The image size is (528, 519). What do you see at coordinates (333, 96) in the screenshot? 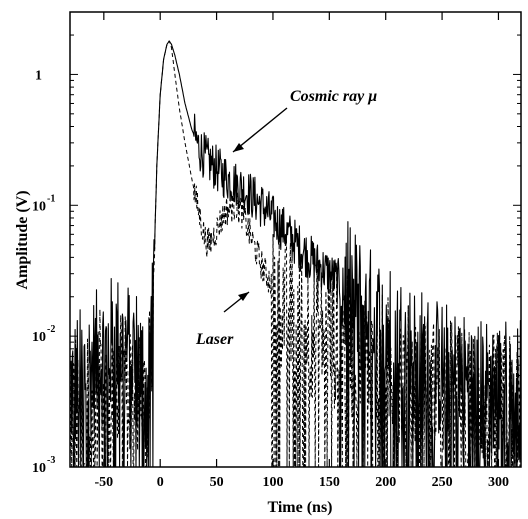
I see `annotation-cosmic-label: Cosmic ray μ` at bounding box center [333, 96].